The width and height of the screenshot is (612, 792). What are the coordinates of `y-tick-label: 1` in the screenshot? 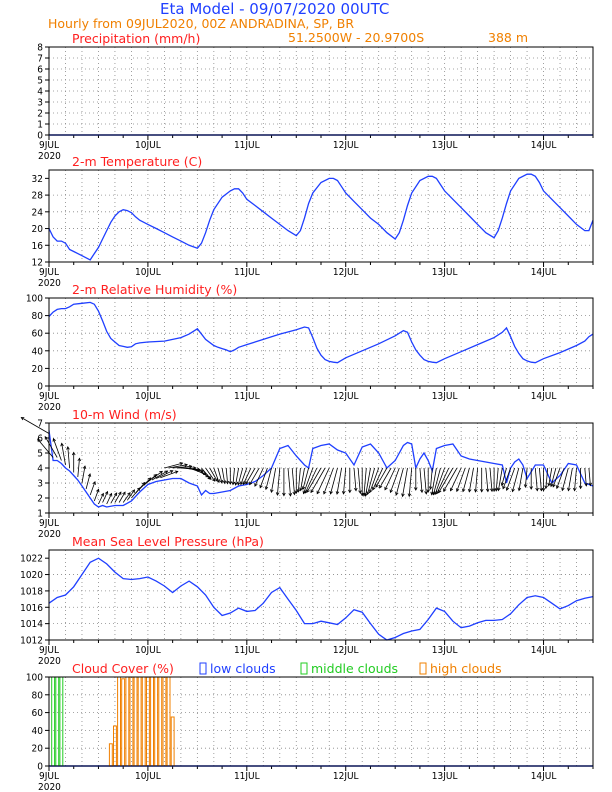 It's located at (40, 514).